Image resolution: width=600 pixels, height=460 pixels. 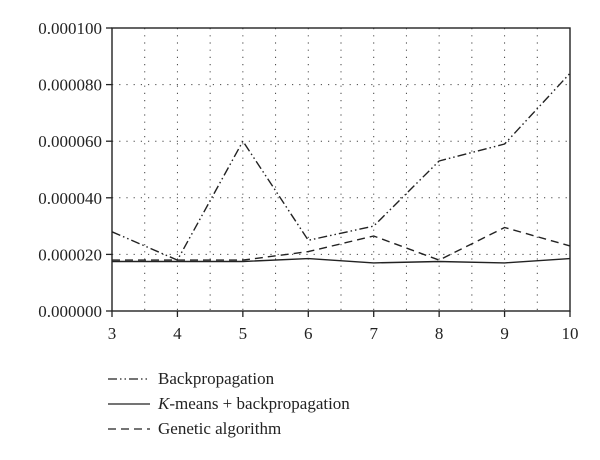 I want to click on x-axis: 3 4 5 6 7 8 9 10, so click(x=343, y=327).